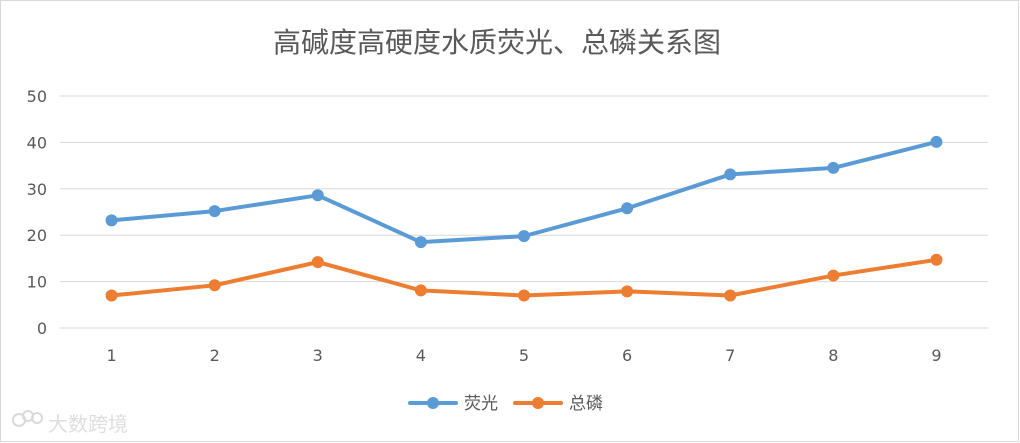 The height and width of the screenshot is (443, 1020). I want to click on watermark-logo-icon, so click(27, 418).